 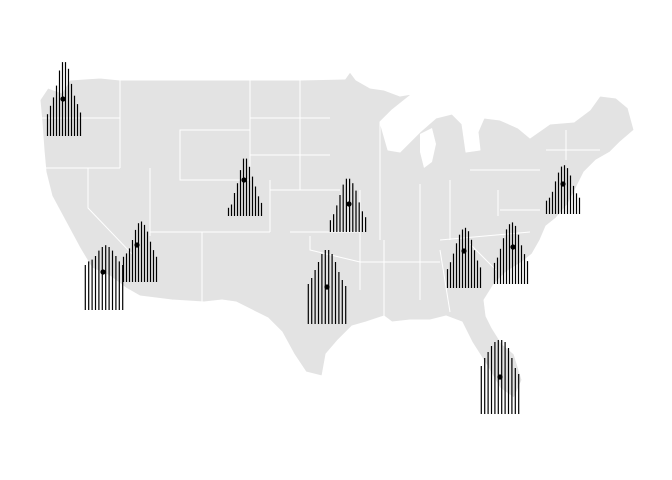 I want to click on glyph-dallas, so click(x=327, y=287).